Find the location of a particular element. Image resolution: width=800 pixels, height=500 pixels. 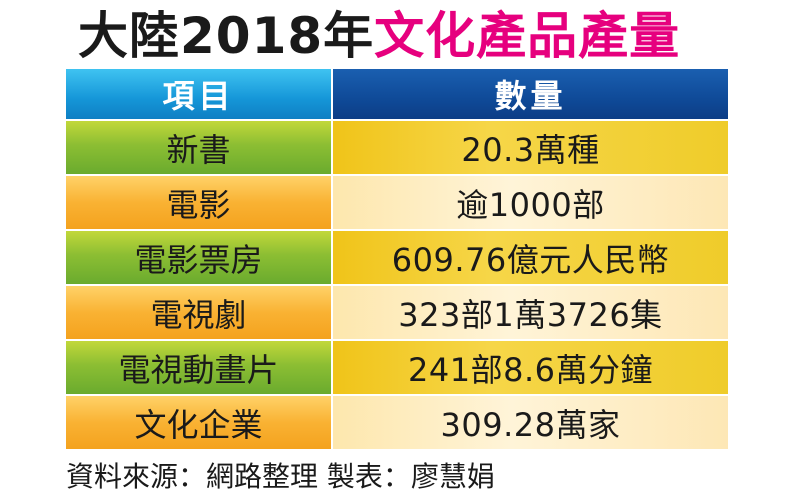

row-value: 241部8.6萬分鐘 is located at coordinates (530, 367).